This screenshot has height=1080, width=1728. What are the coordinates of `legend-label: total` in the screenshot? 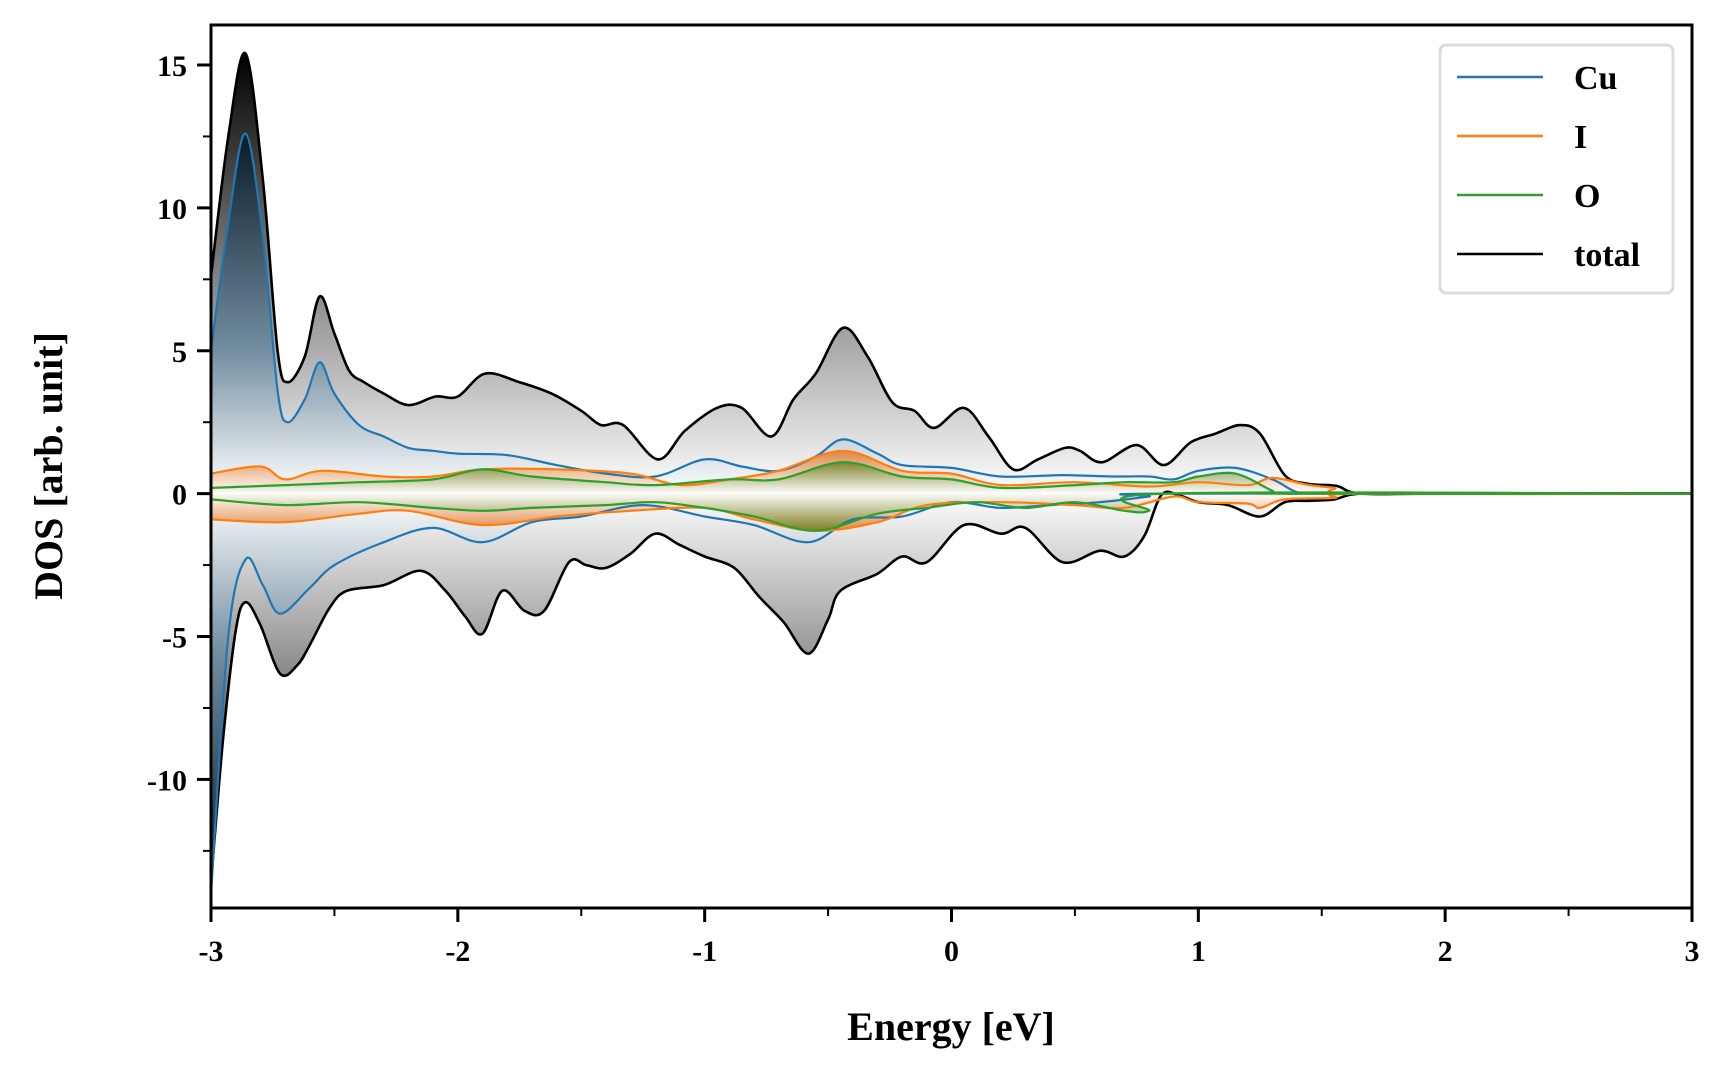 It's located at (1607, 255).